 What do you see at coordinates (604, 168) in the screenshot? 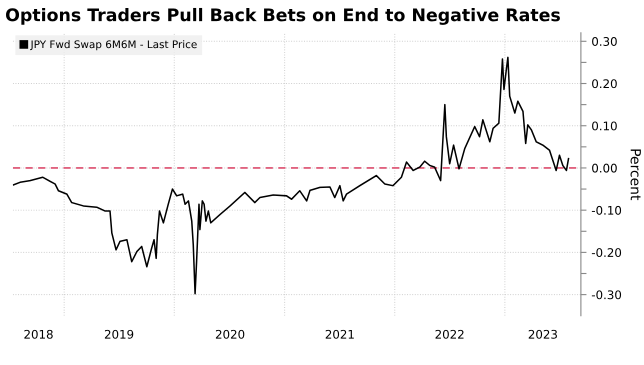
I see `y-tick-label: 0.00` at bounding box center [604, 168].